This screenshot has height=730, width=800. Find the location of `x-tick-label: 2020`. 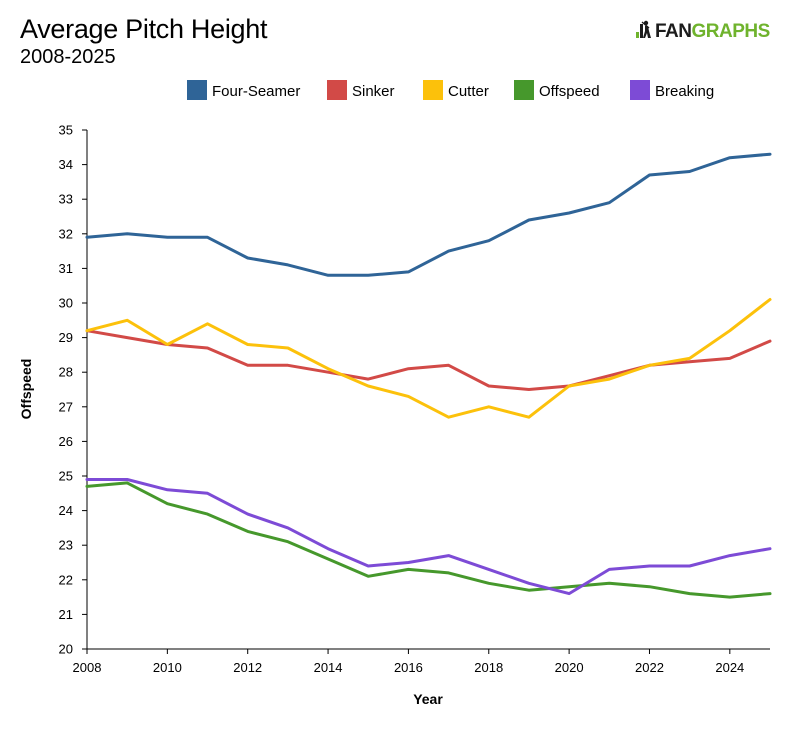

x-tick-label: 2020 is located at coordinates (569, 667).